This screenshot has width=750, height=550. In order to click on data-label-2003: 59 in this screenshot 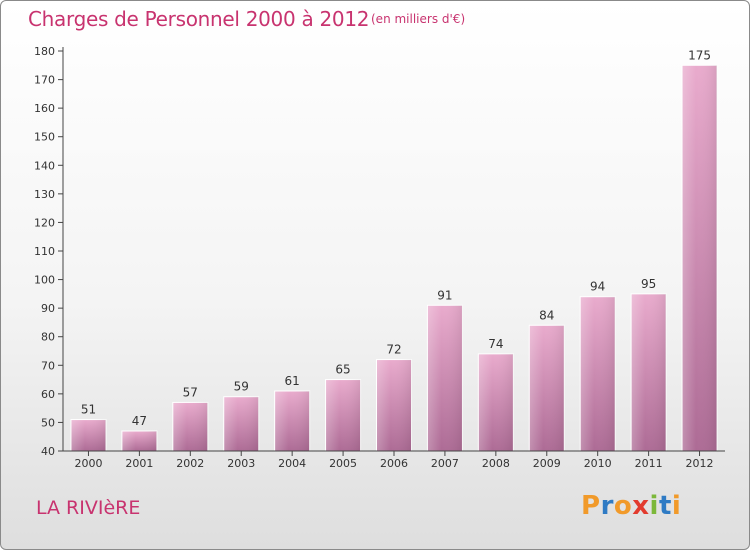, I will do `click(241, 387)`.